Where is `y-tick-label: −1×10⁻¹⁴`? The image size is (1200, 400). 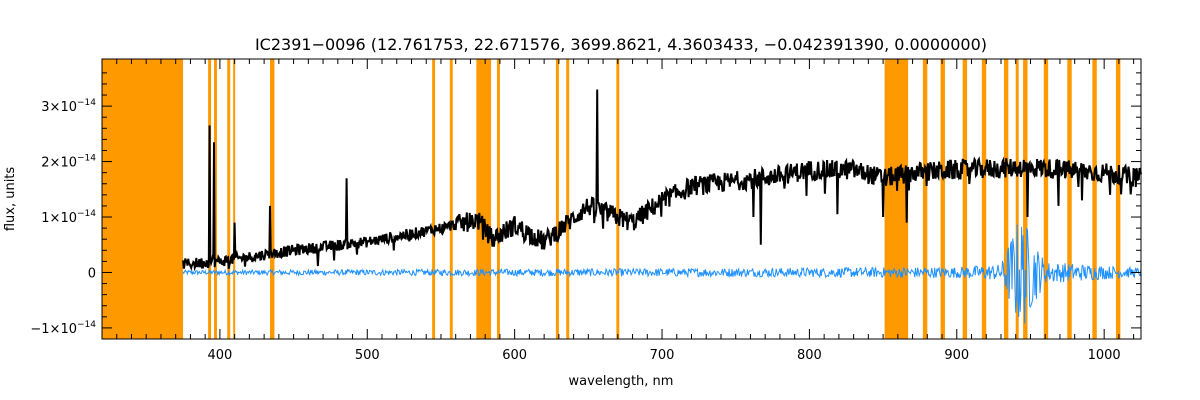 y-tick-label: −1×10⁻¹⁴ is located at coordinates (63, 328).